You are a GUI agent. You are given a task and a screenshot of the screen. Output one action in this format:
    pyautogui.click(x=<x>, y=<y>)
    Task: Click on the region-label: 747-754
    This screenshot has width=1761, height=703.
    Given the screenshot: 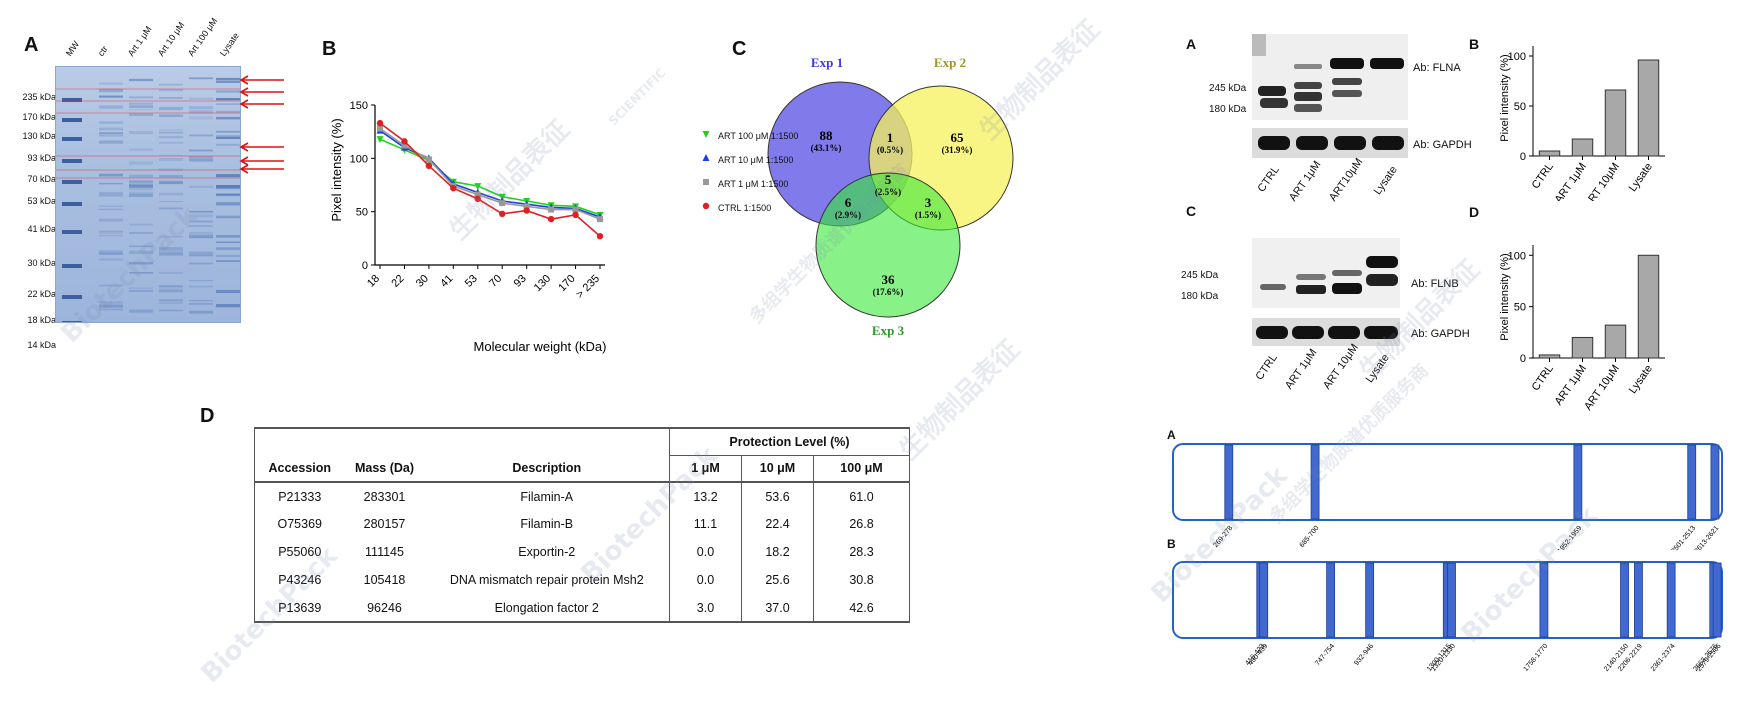 What is the action you would take?
    pyautogui.click(x=1325, y=655)
    